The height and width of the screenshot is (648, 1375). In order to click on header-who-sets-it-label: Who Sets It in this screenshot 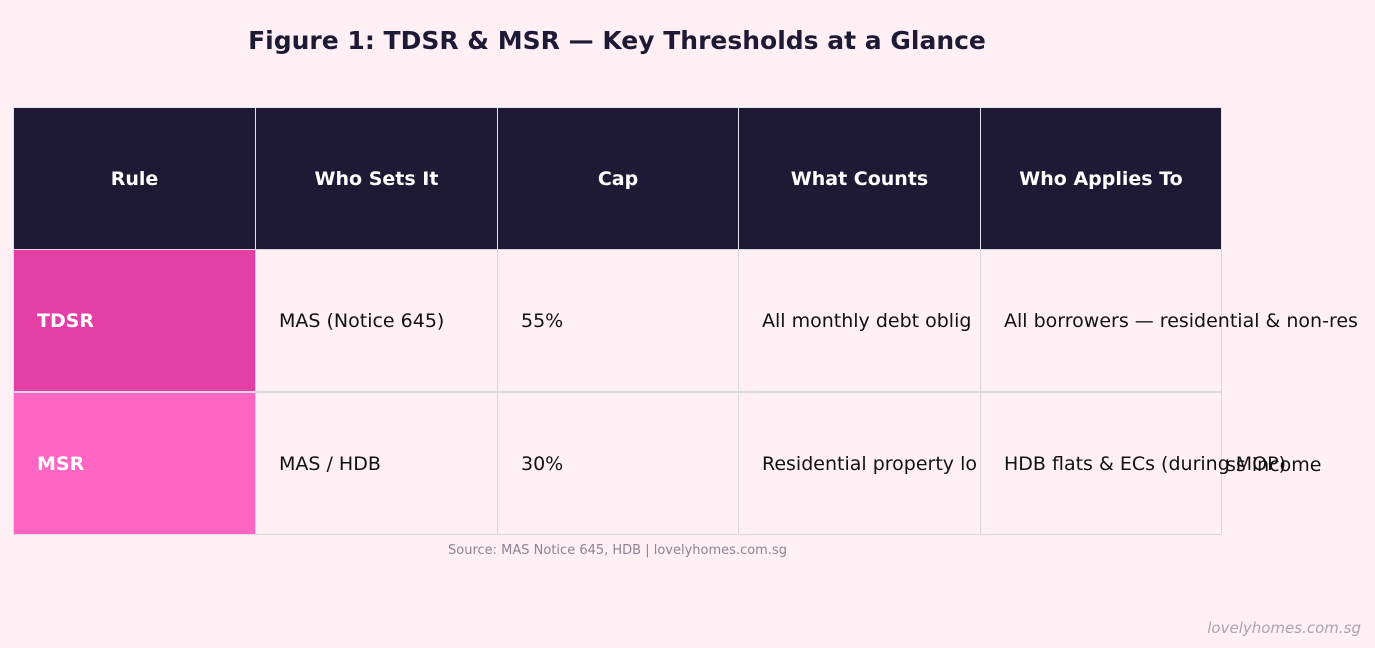, I will do `click(376, 178)`.